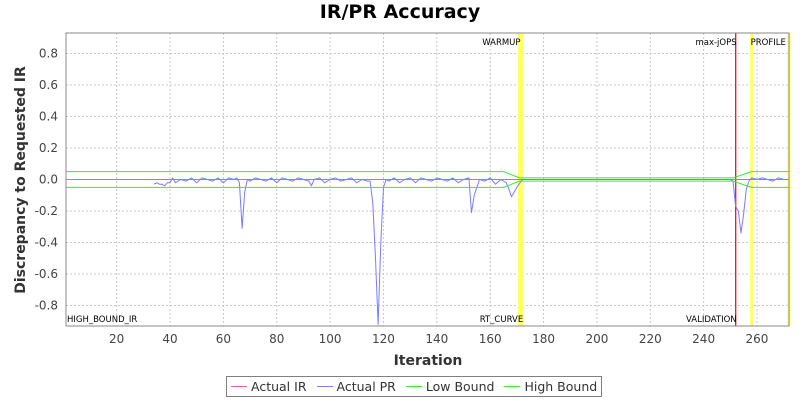 Image resolution: width=800 pixels, height=400 pixels. What do you see at coordinates (715, 43) in the screenshot?
I see `phase-marker-label: max-jOPS` at bounding box center [715, 43].